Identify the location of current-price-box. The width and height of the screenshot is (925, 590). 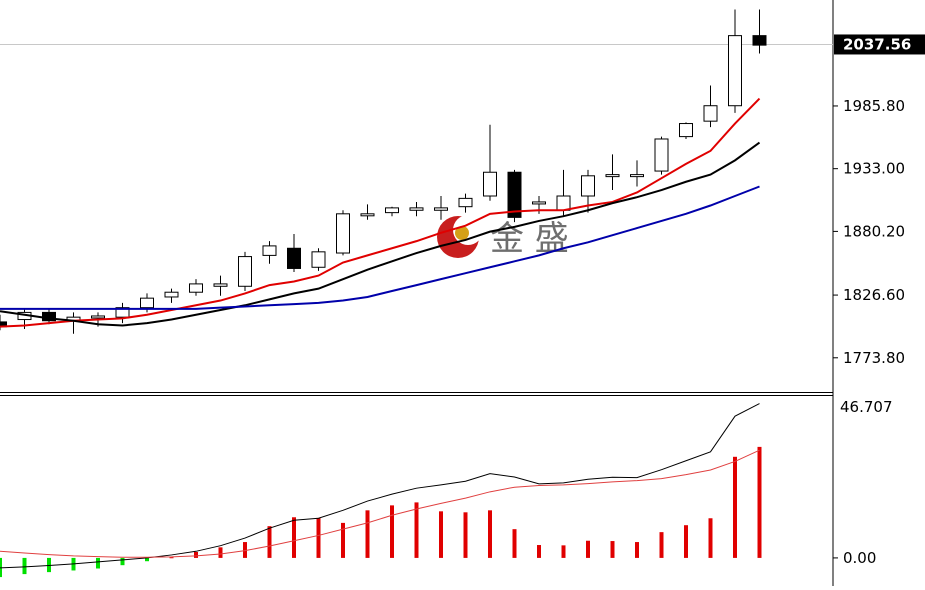
(879, 44).